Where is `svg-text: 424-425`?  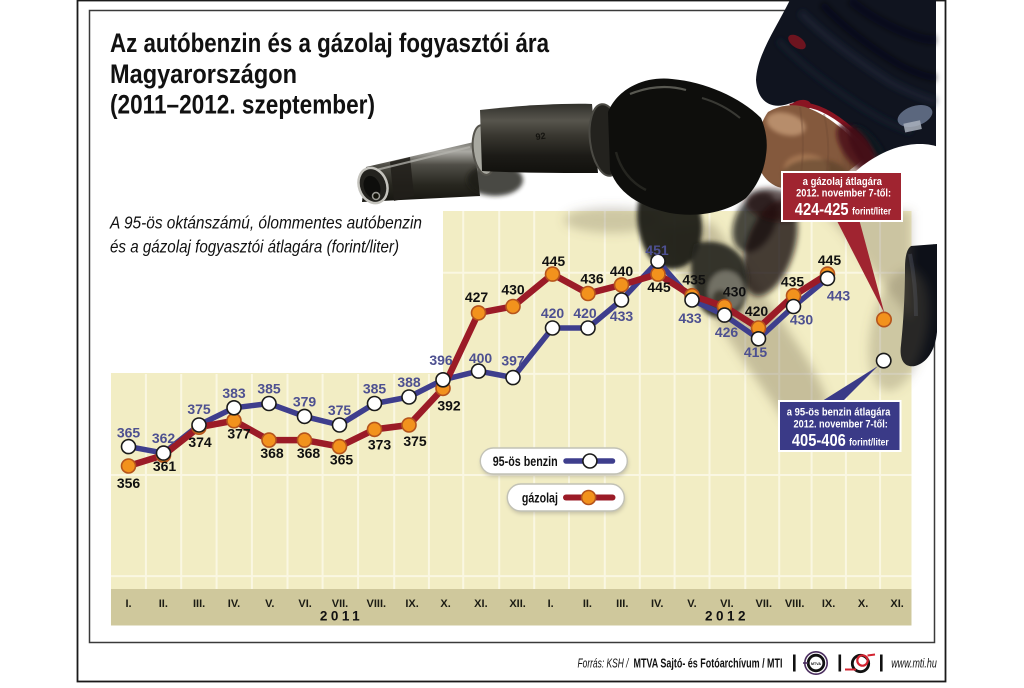 svg-text: 424-425 is located at coordinates (822, 209).